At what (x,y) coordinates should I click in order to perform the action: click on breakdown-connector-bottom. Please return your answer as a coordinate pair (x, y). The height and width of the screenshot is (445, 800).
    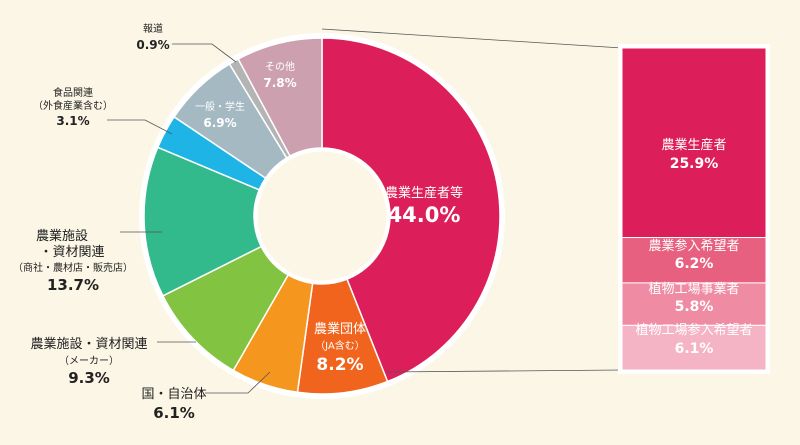
    Looking at the image, I should click on (504, 371).